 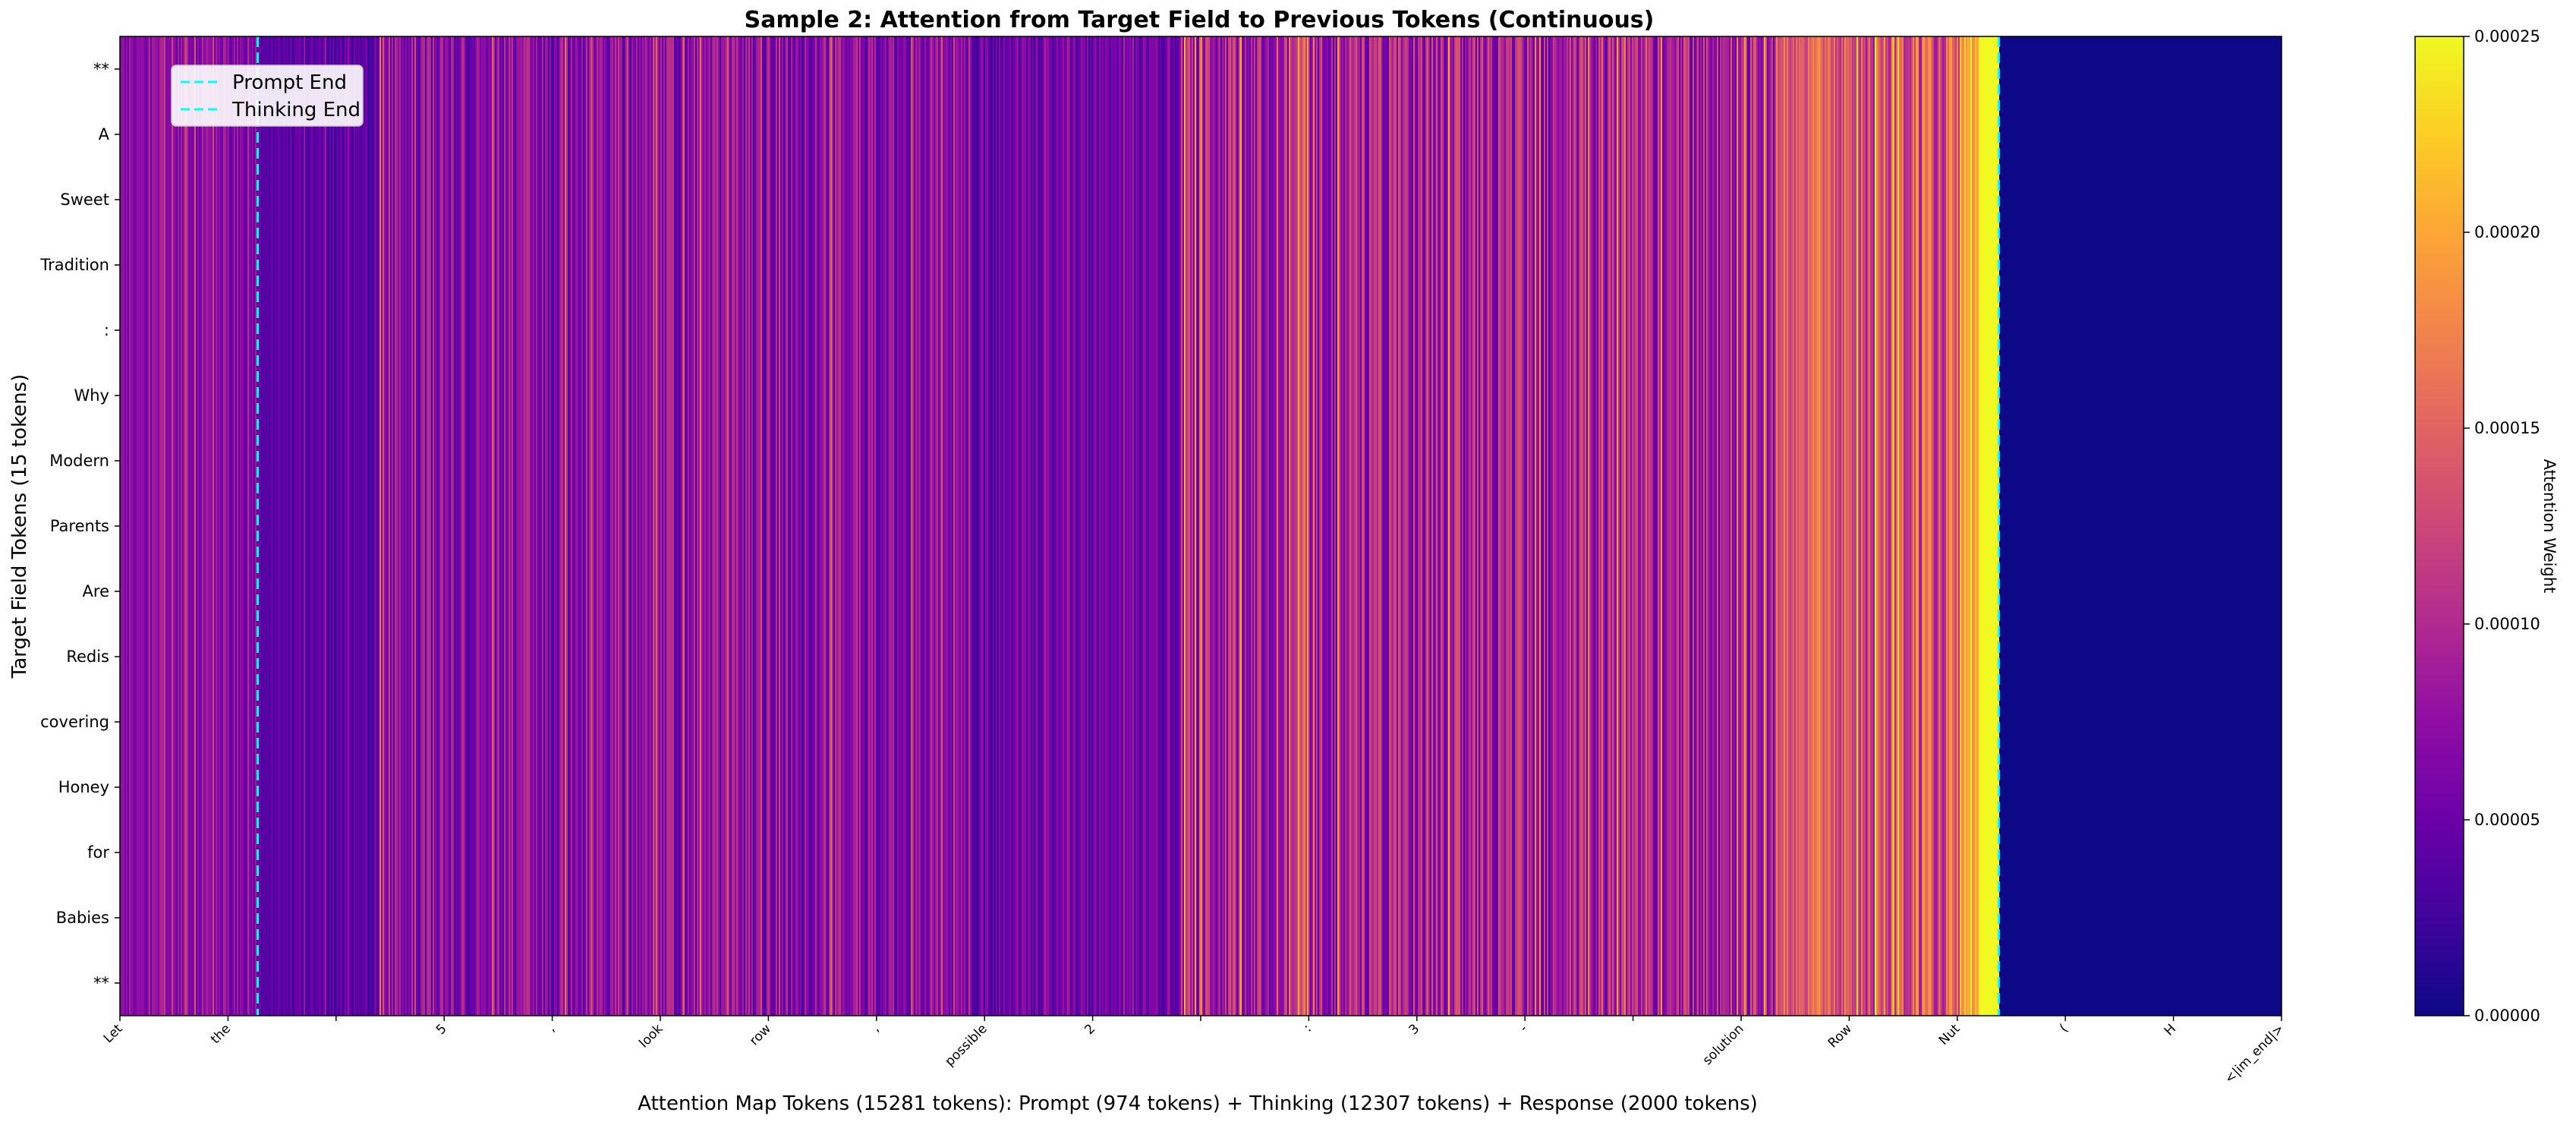 I want to click on colorbar-tick-label: 0.00025, so click(x=2507, y=36).